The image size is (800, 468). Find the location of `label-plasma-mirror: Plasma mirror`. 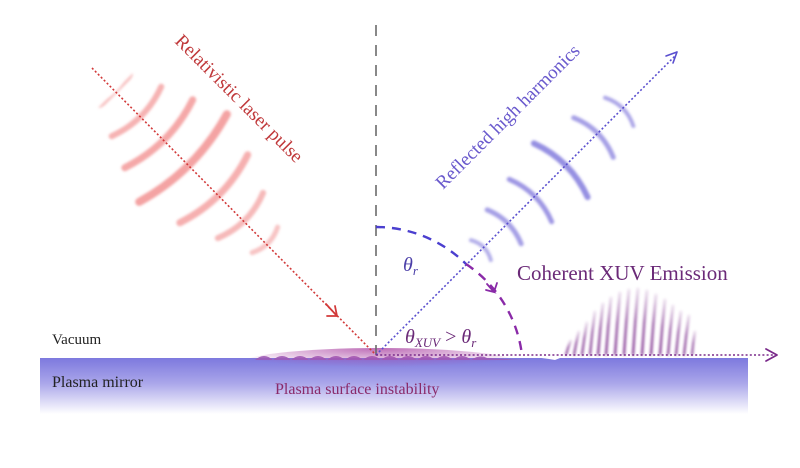

label-plasma-mirror: Plasma mirror is located at coordinates (98, 382).